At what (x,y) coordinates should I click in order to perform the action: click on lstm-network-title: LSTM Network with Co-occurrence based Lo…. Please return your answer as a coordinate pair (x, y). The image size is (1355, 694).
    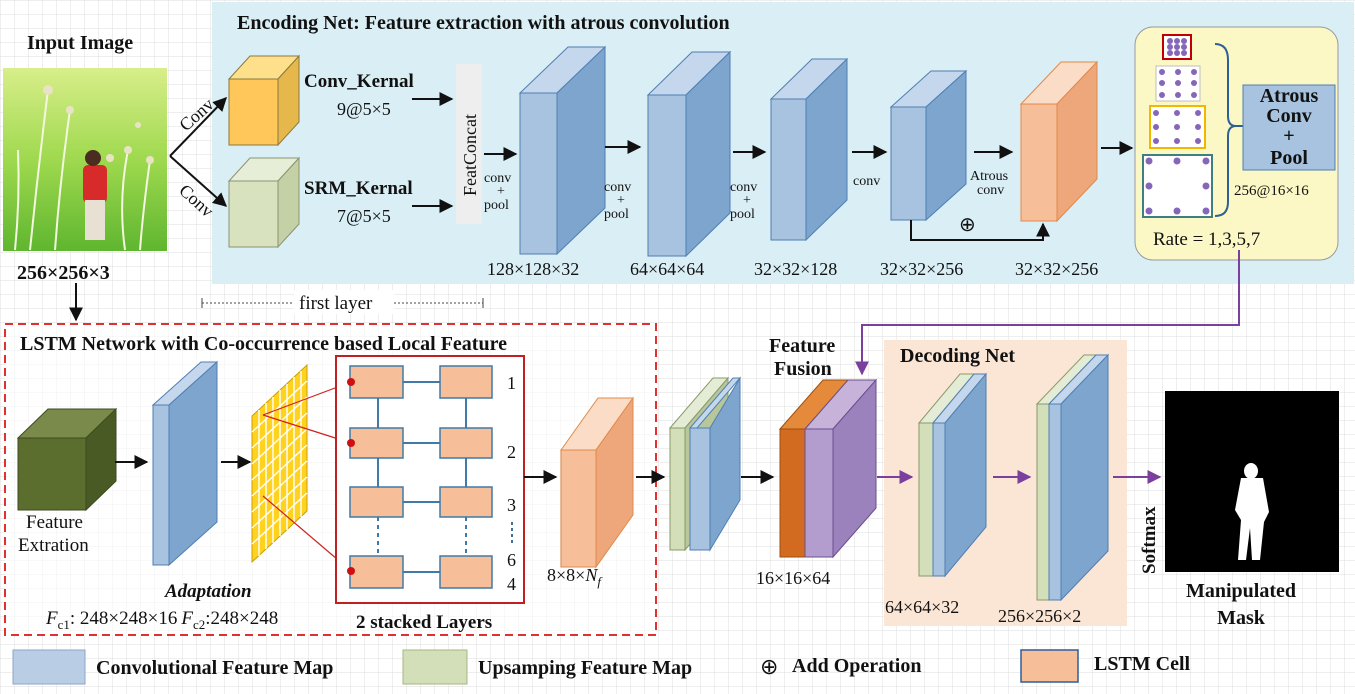
    Looking at the image, I should click on (263, 344).